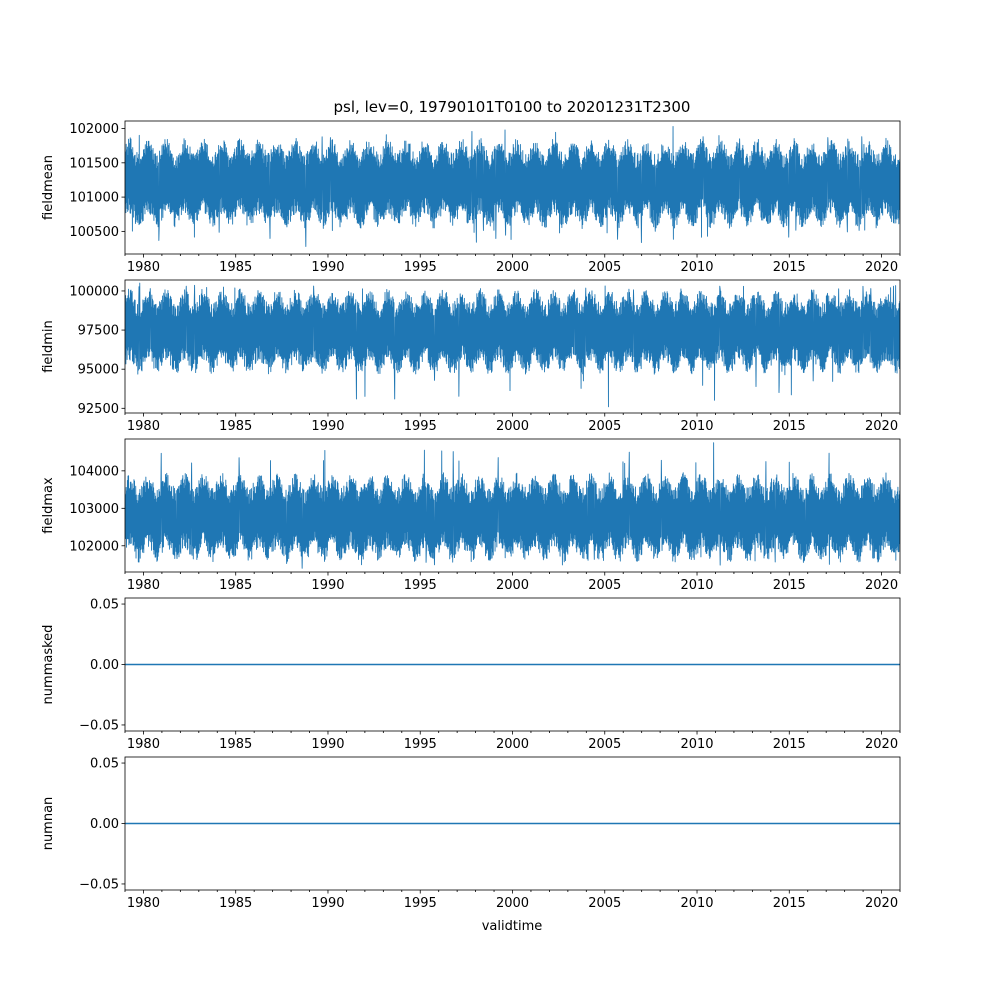  What do you see at coordinates (512, 505) in the screenshot?
I see `series-line-fieldmax` at bounding box center [512, 505].